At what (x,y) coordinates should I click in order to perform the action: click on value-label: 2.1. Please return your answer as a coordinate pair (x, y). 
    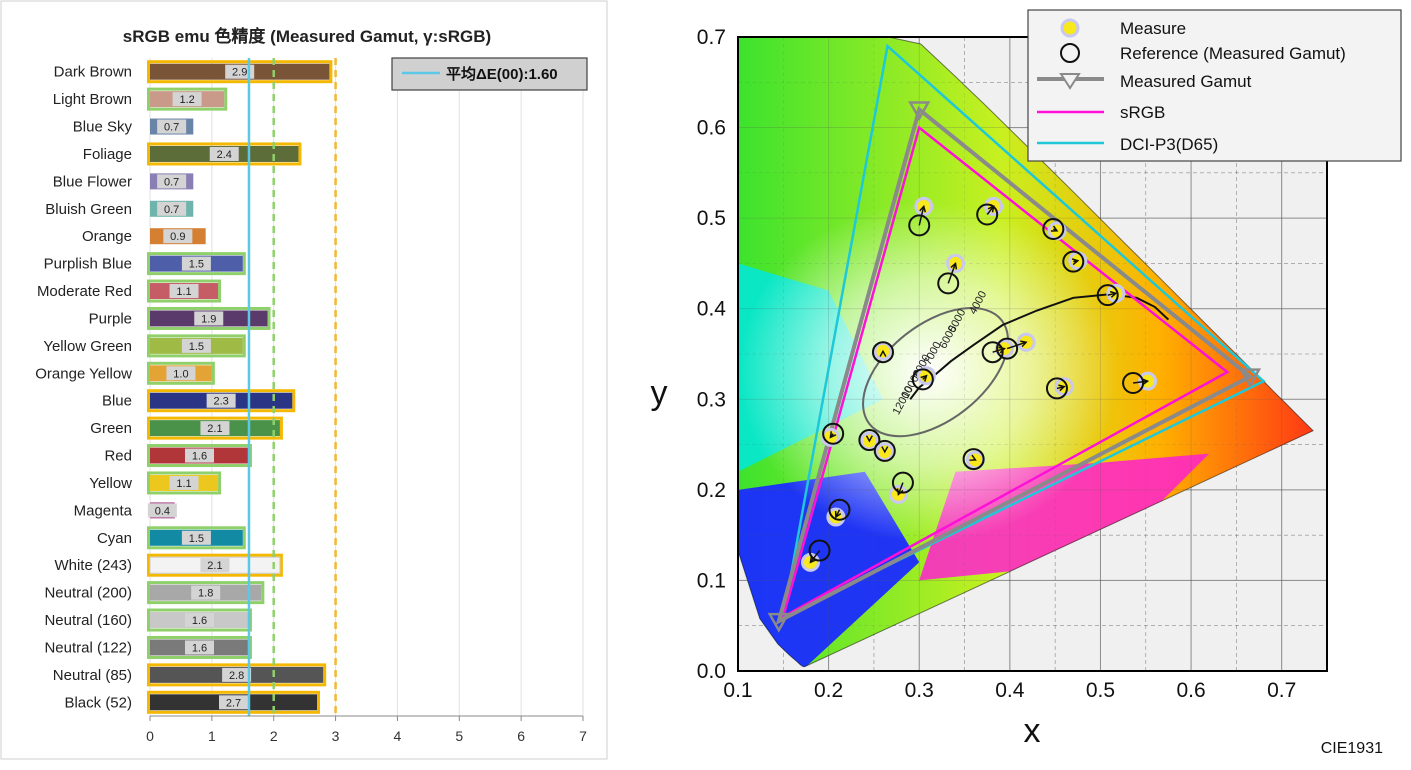
    Looking at the image, I should click on (214, 429).